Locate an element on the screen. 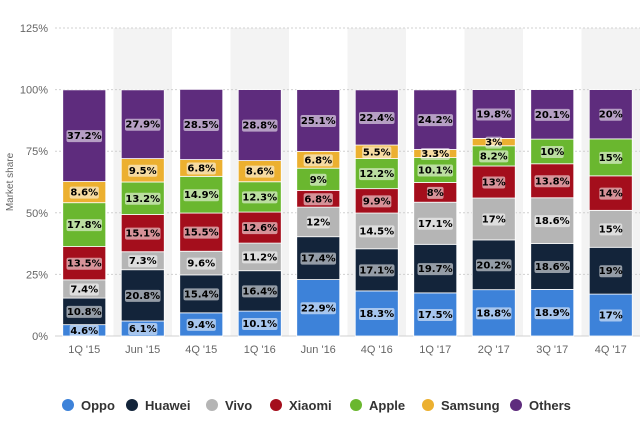 The height and width of the screenshot is (432, 640). data-label: 15% is located at coordinates (611, 158).